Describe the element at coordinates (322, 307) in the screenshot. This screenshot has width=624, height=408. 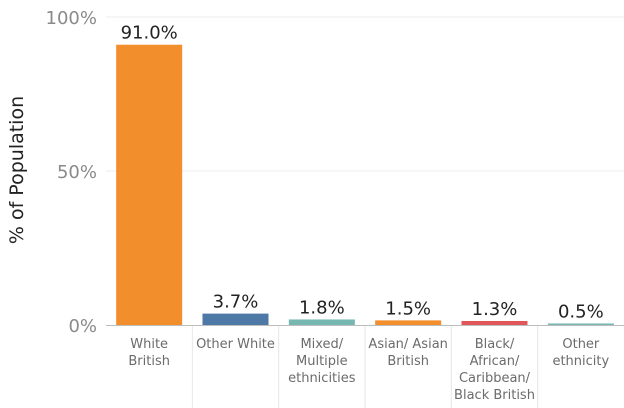
I see `data-label: 1.8%` at that location.